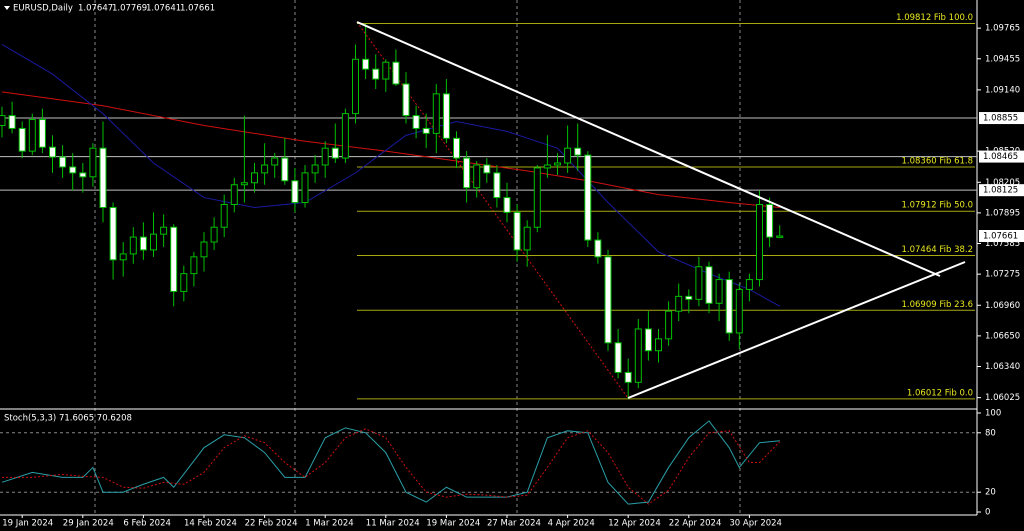 Image resolution: width=1024 pixels, height=531 pixels. I want to click on open: 1.07647, so click(95, 9).